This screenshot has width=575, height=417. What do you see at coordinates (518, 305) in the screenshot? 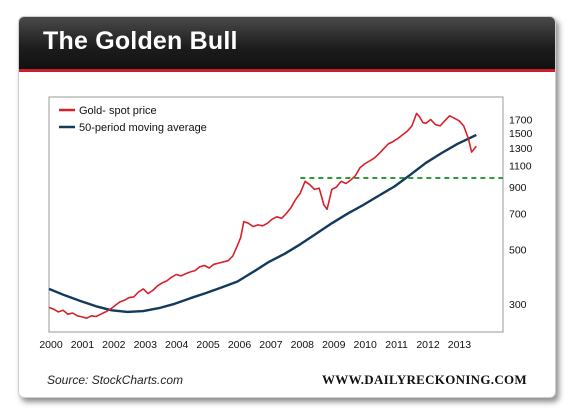
I see `y-tick-label: 300` at bounding box center [518, 305].